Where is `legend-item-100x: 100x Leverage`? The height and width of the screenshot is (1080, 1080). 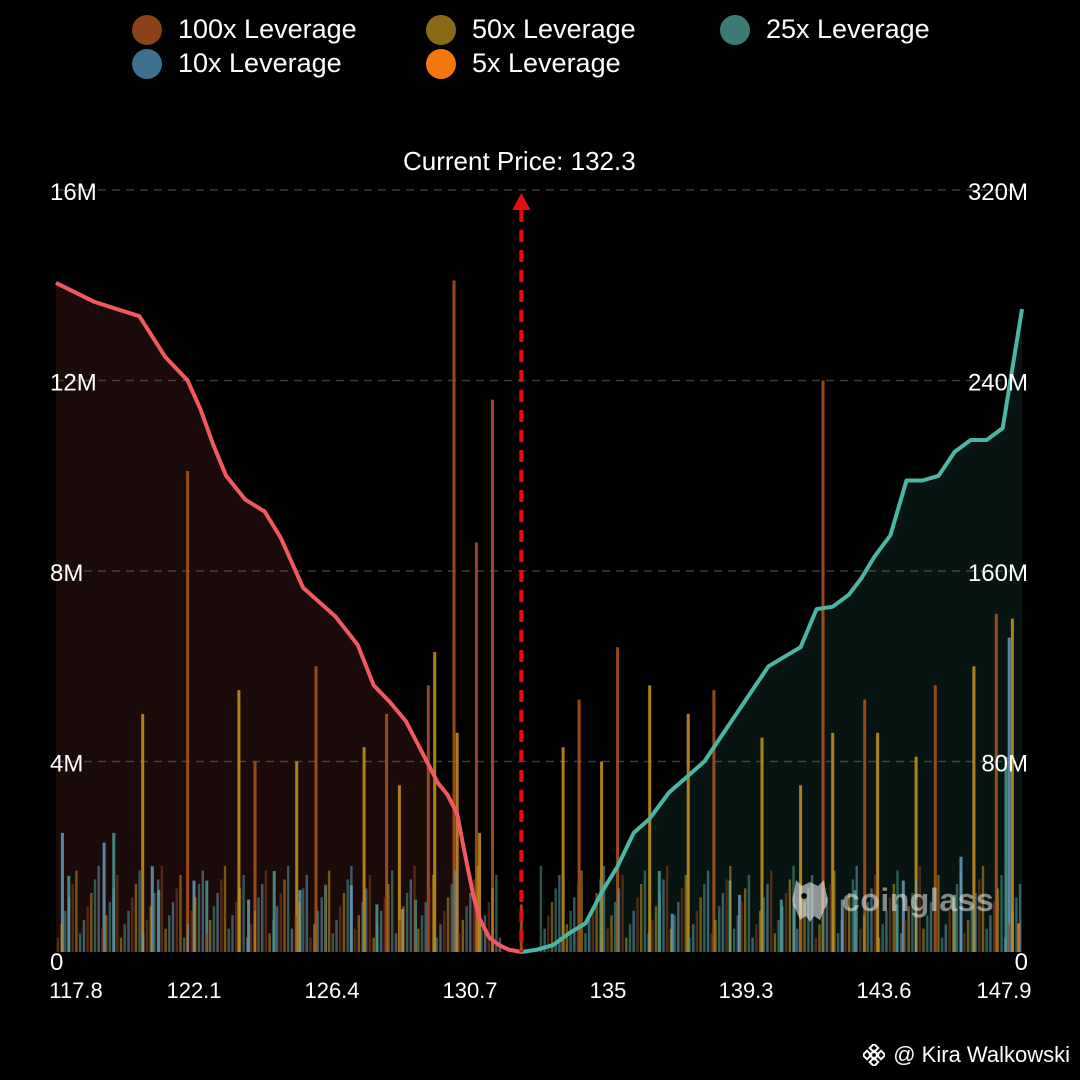
legend-item-100x: 100x Leverage is located at coordinates (244, 29).